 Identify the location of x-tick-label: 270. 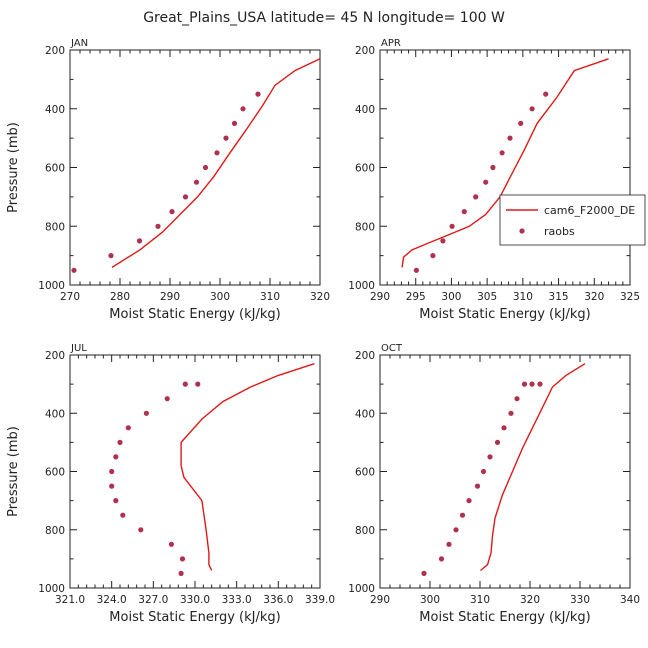
(70, 297).